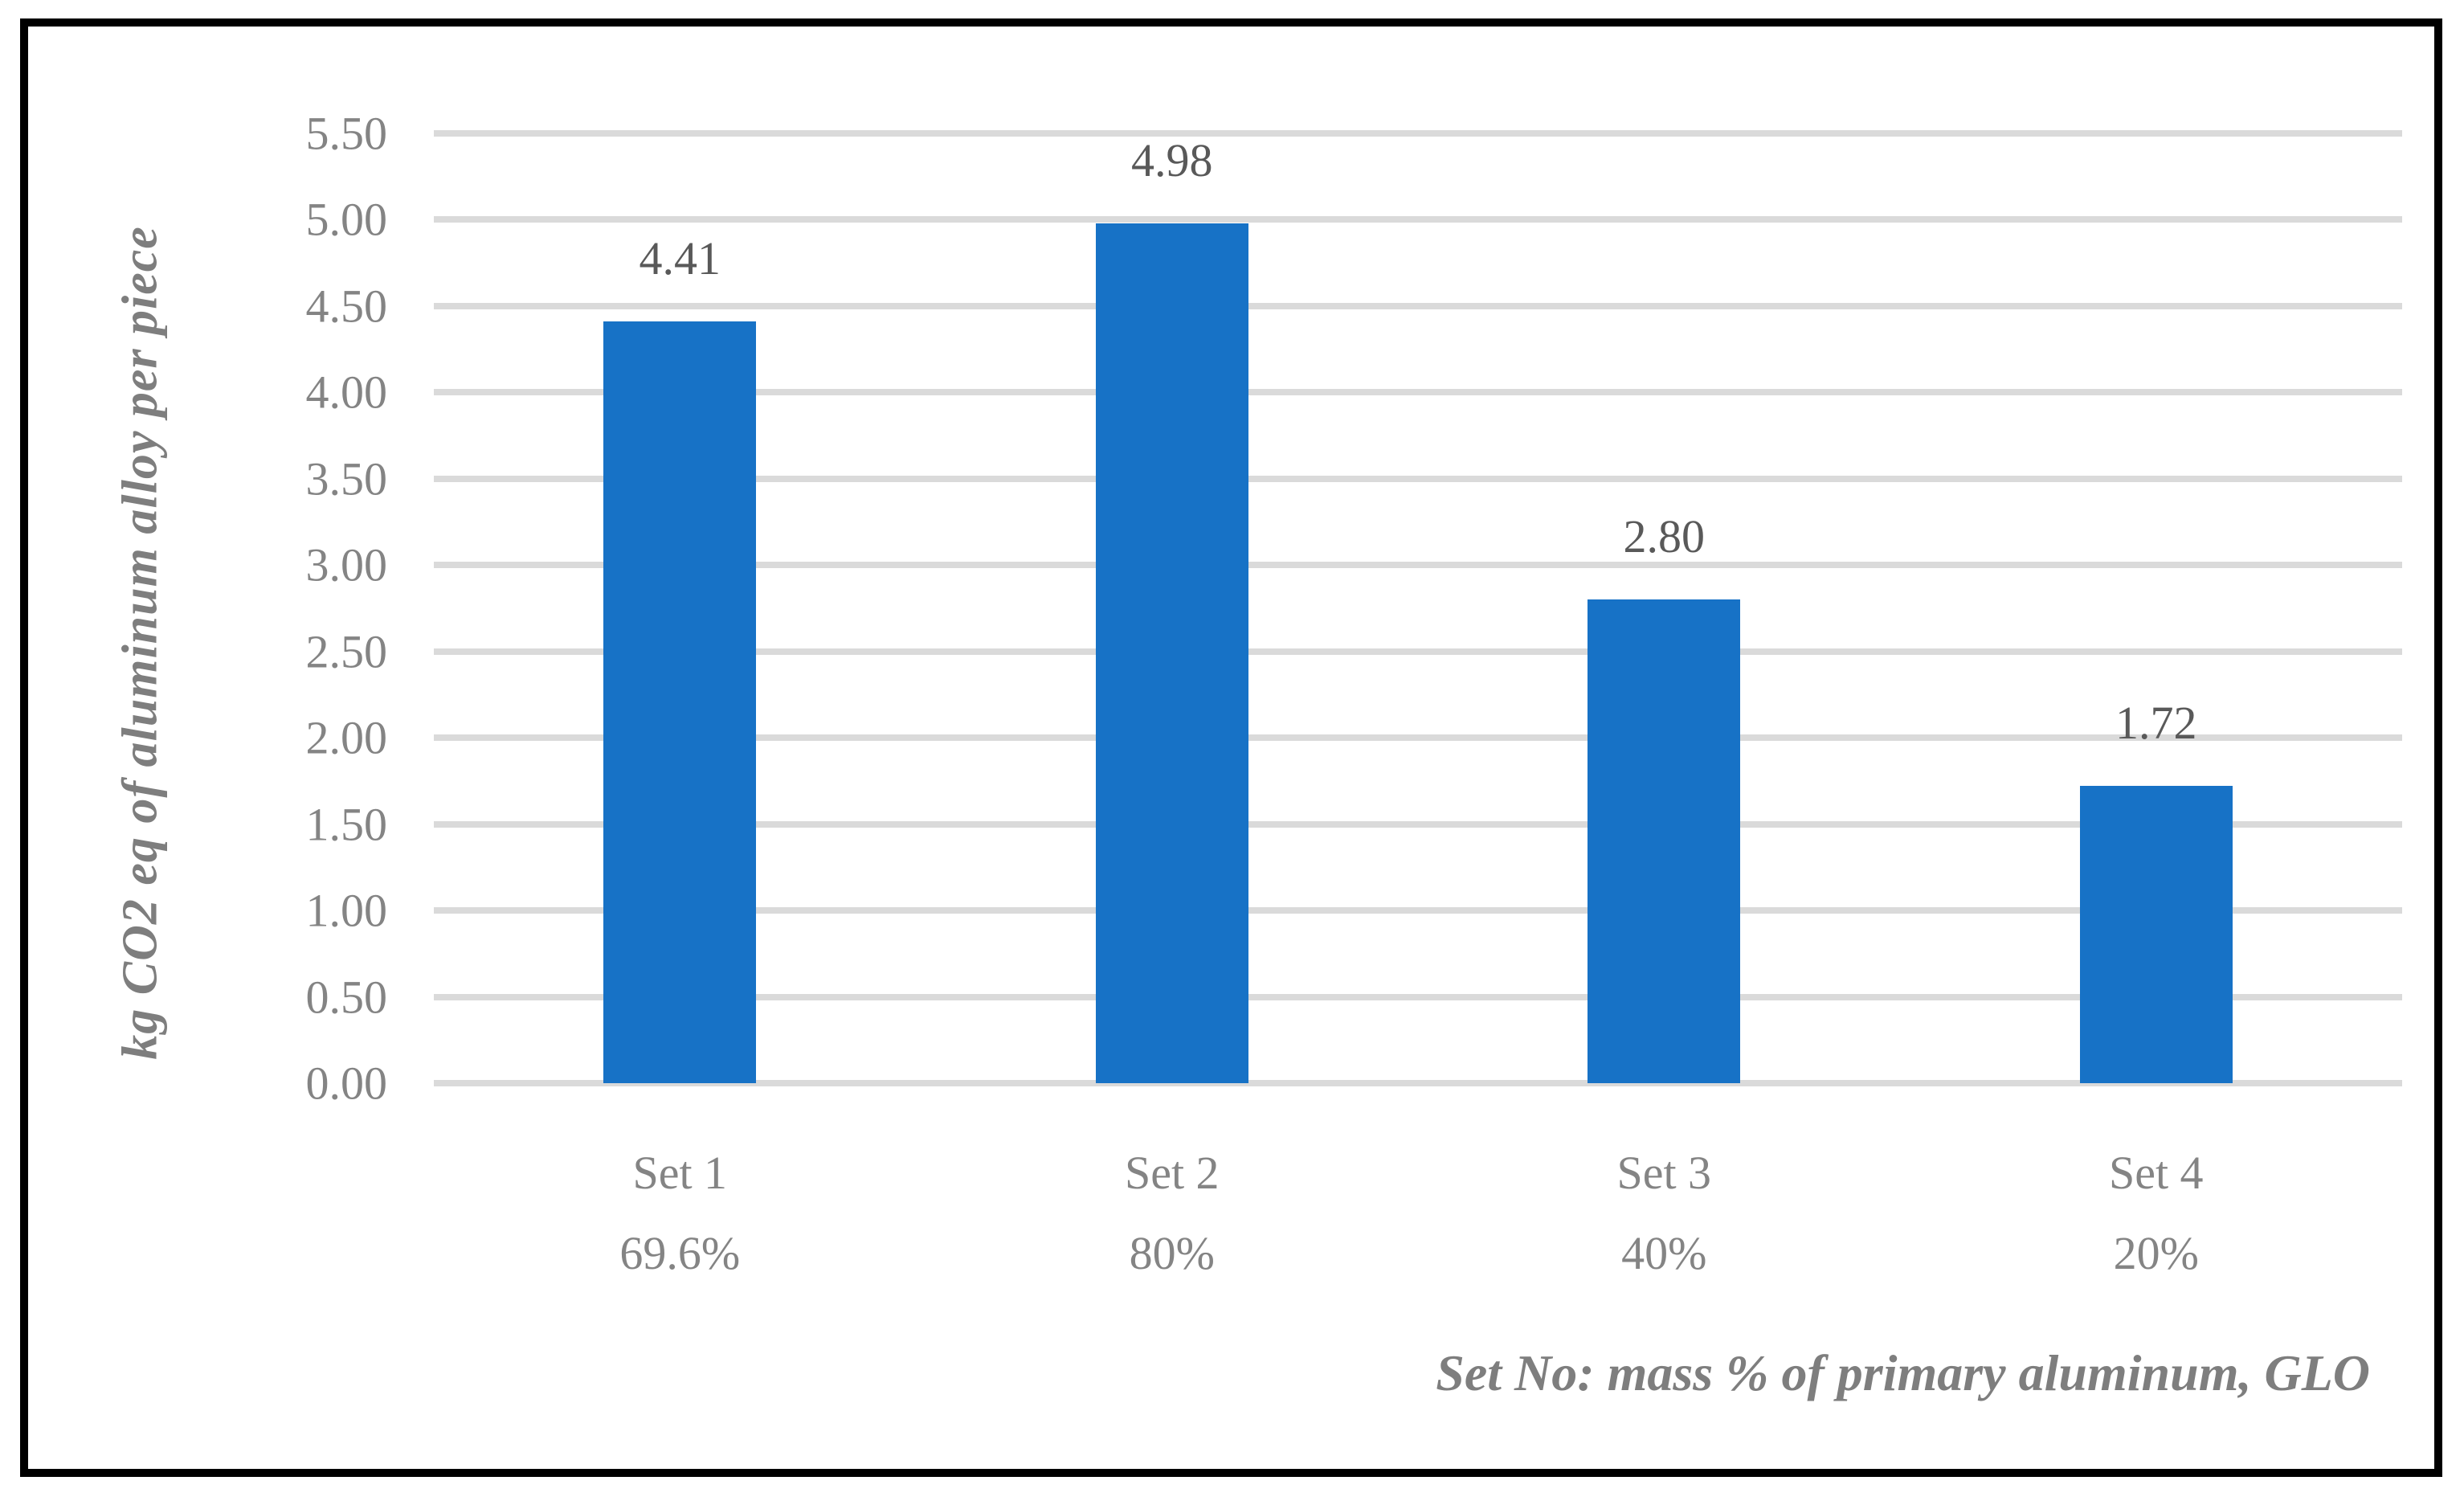 Image resolution: width=2464 pixels, height=1497 pixels. I want to click on y-tick-label: 0.00, so click(346, 1083).